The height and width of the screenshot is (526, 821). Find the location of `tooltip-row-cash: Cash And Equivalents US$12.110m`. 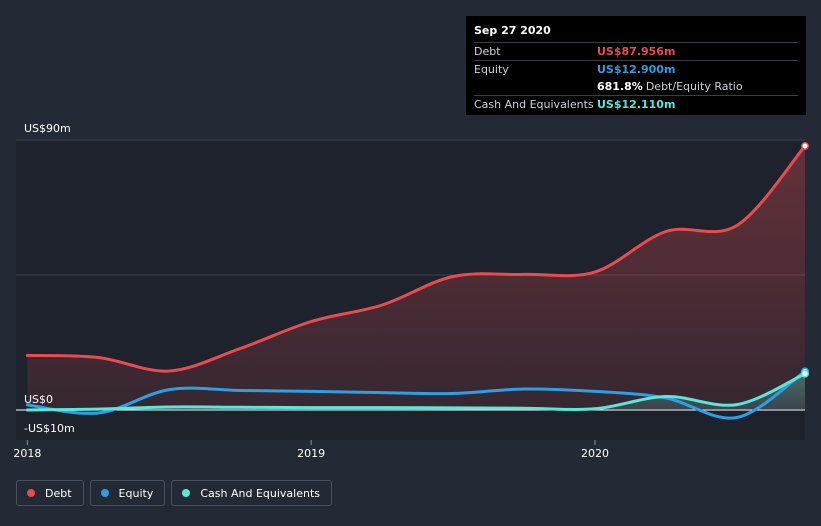

tooltip-row-cash: Cash And Equivalents US$12.110m is located at coordinates (636, 104).